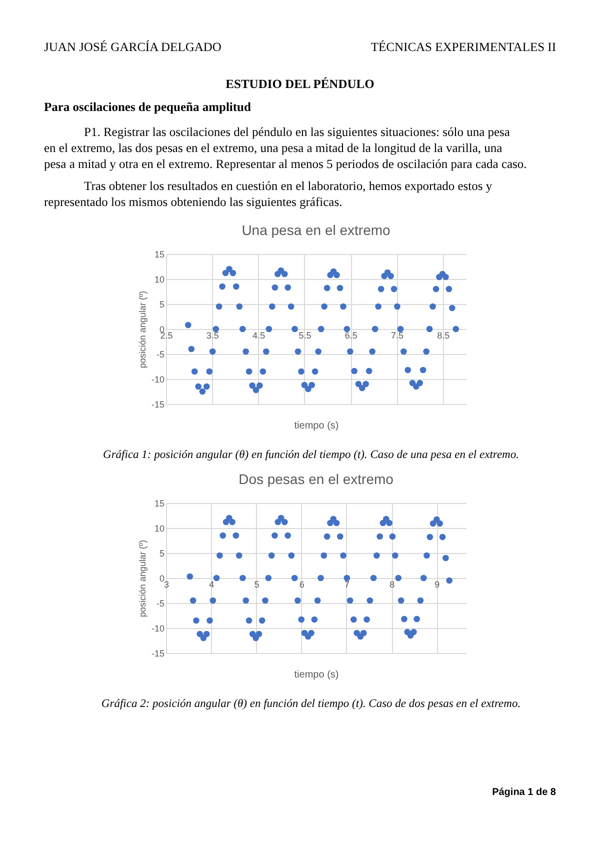 This screenshot has height=848, width=599. Describe the element at coordinates (311, 455) in the screenshot. I see `text: Gráfica 1: posición angular (θ) en función del tiempo (t). Caso de una pesa en el extremo.` at that location.